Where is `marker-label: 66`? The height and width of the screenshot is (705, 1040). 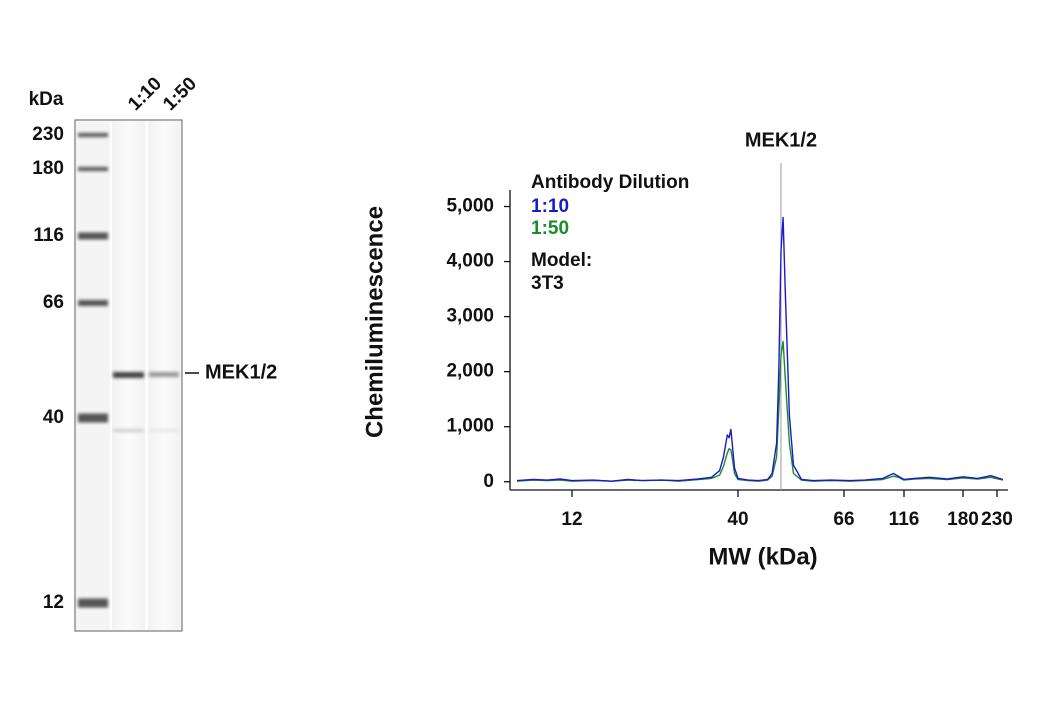 marker-label: 66 is located at coordinates (53, 302).